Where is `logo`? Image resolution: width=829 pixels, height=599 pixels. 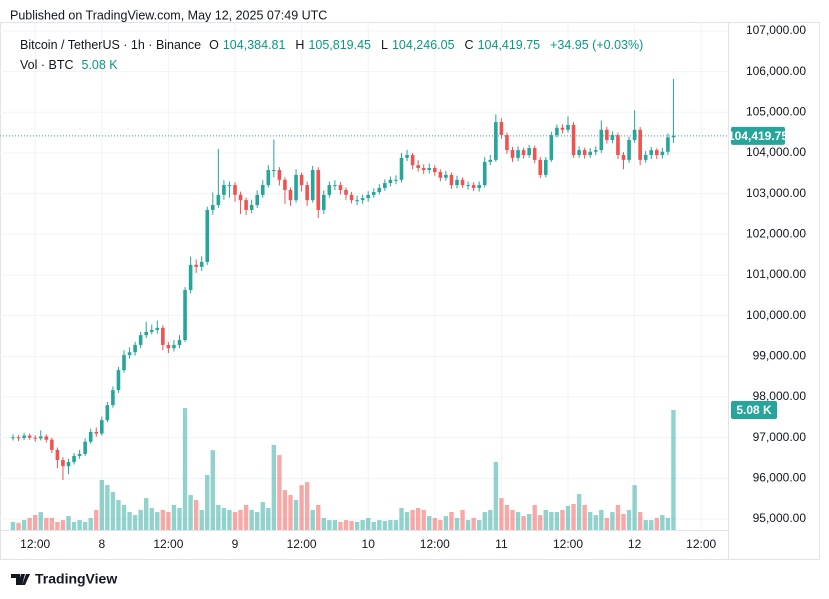
logo is located at coordinates (20, 579).